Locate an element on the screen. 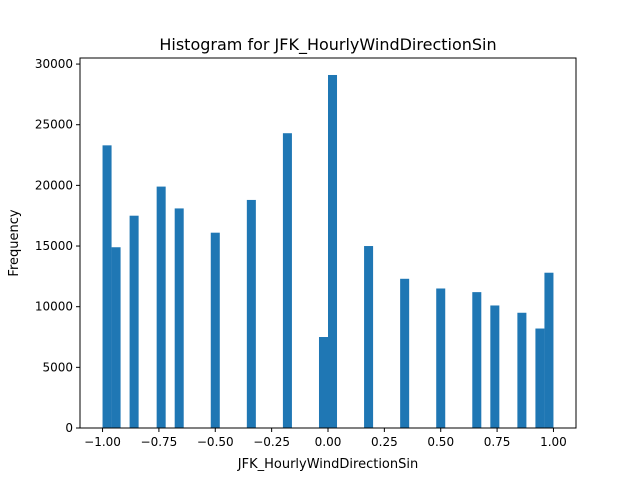 Image resolution: width=640 pixels, height=484 pixels. y-axis: 0 5000 10000 15000 20000 25000 30000 is located at coordinates (57, 246).